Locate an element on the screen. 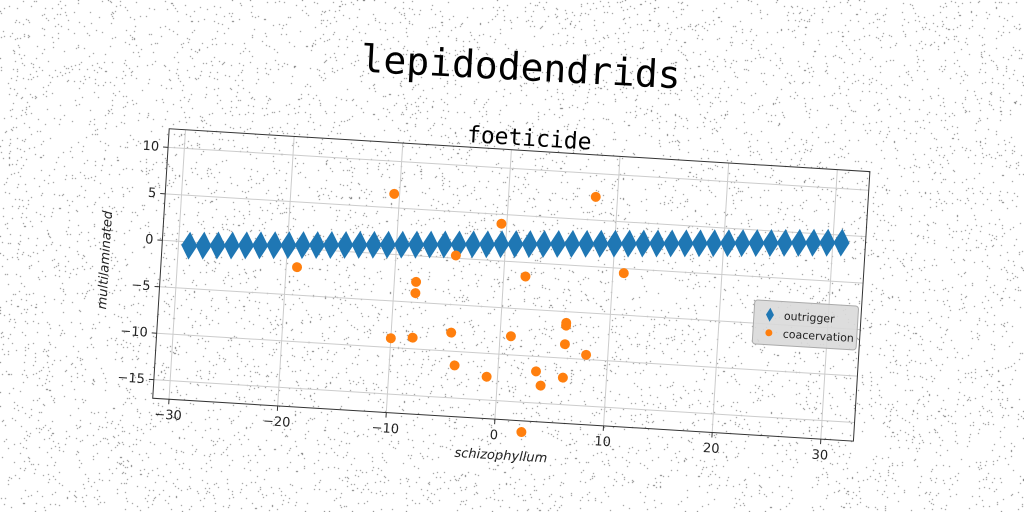  legend-box is located at coordinates (805, 325).